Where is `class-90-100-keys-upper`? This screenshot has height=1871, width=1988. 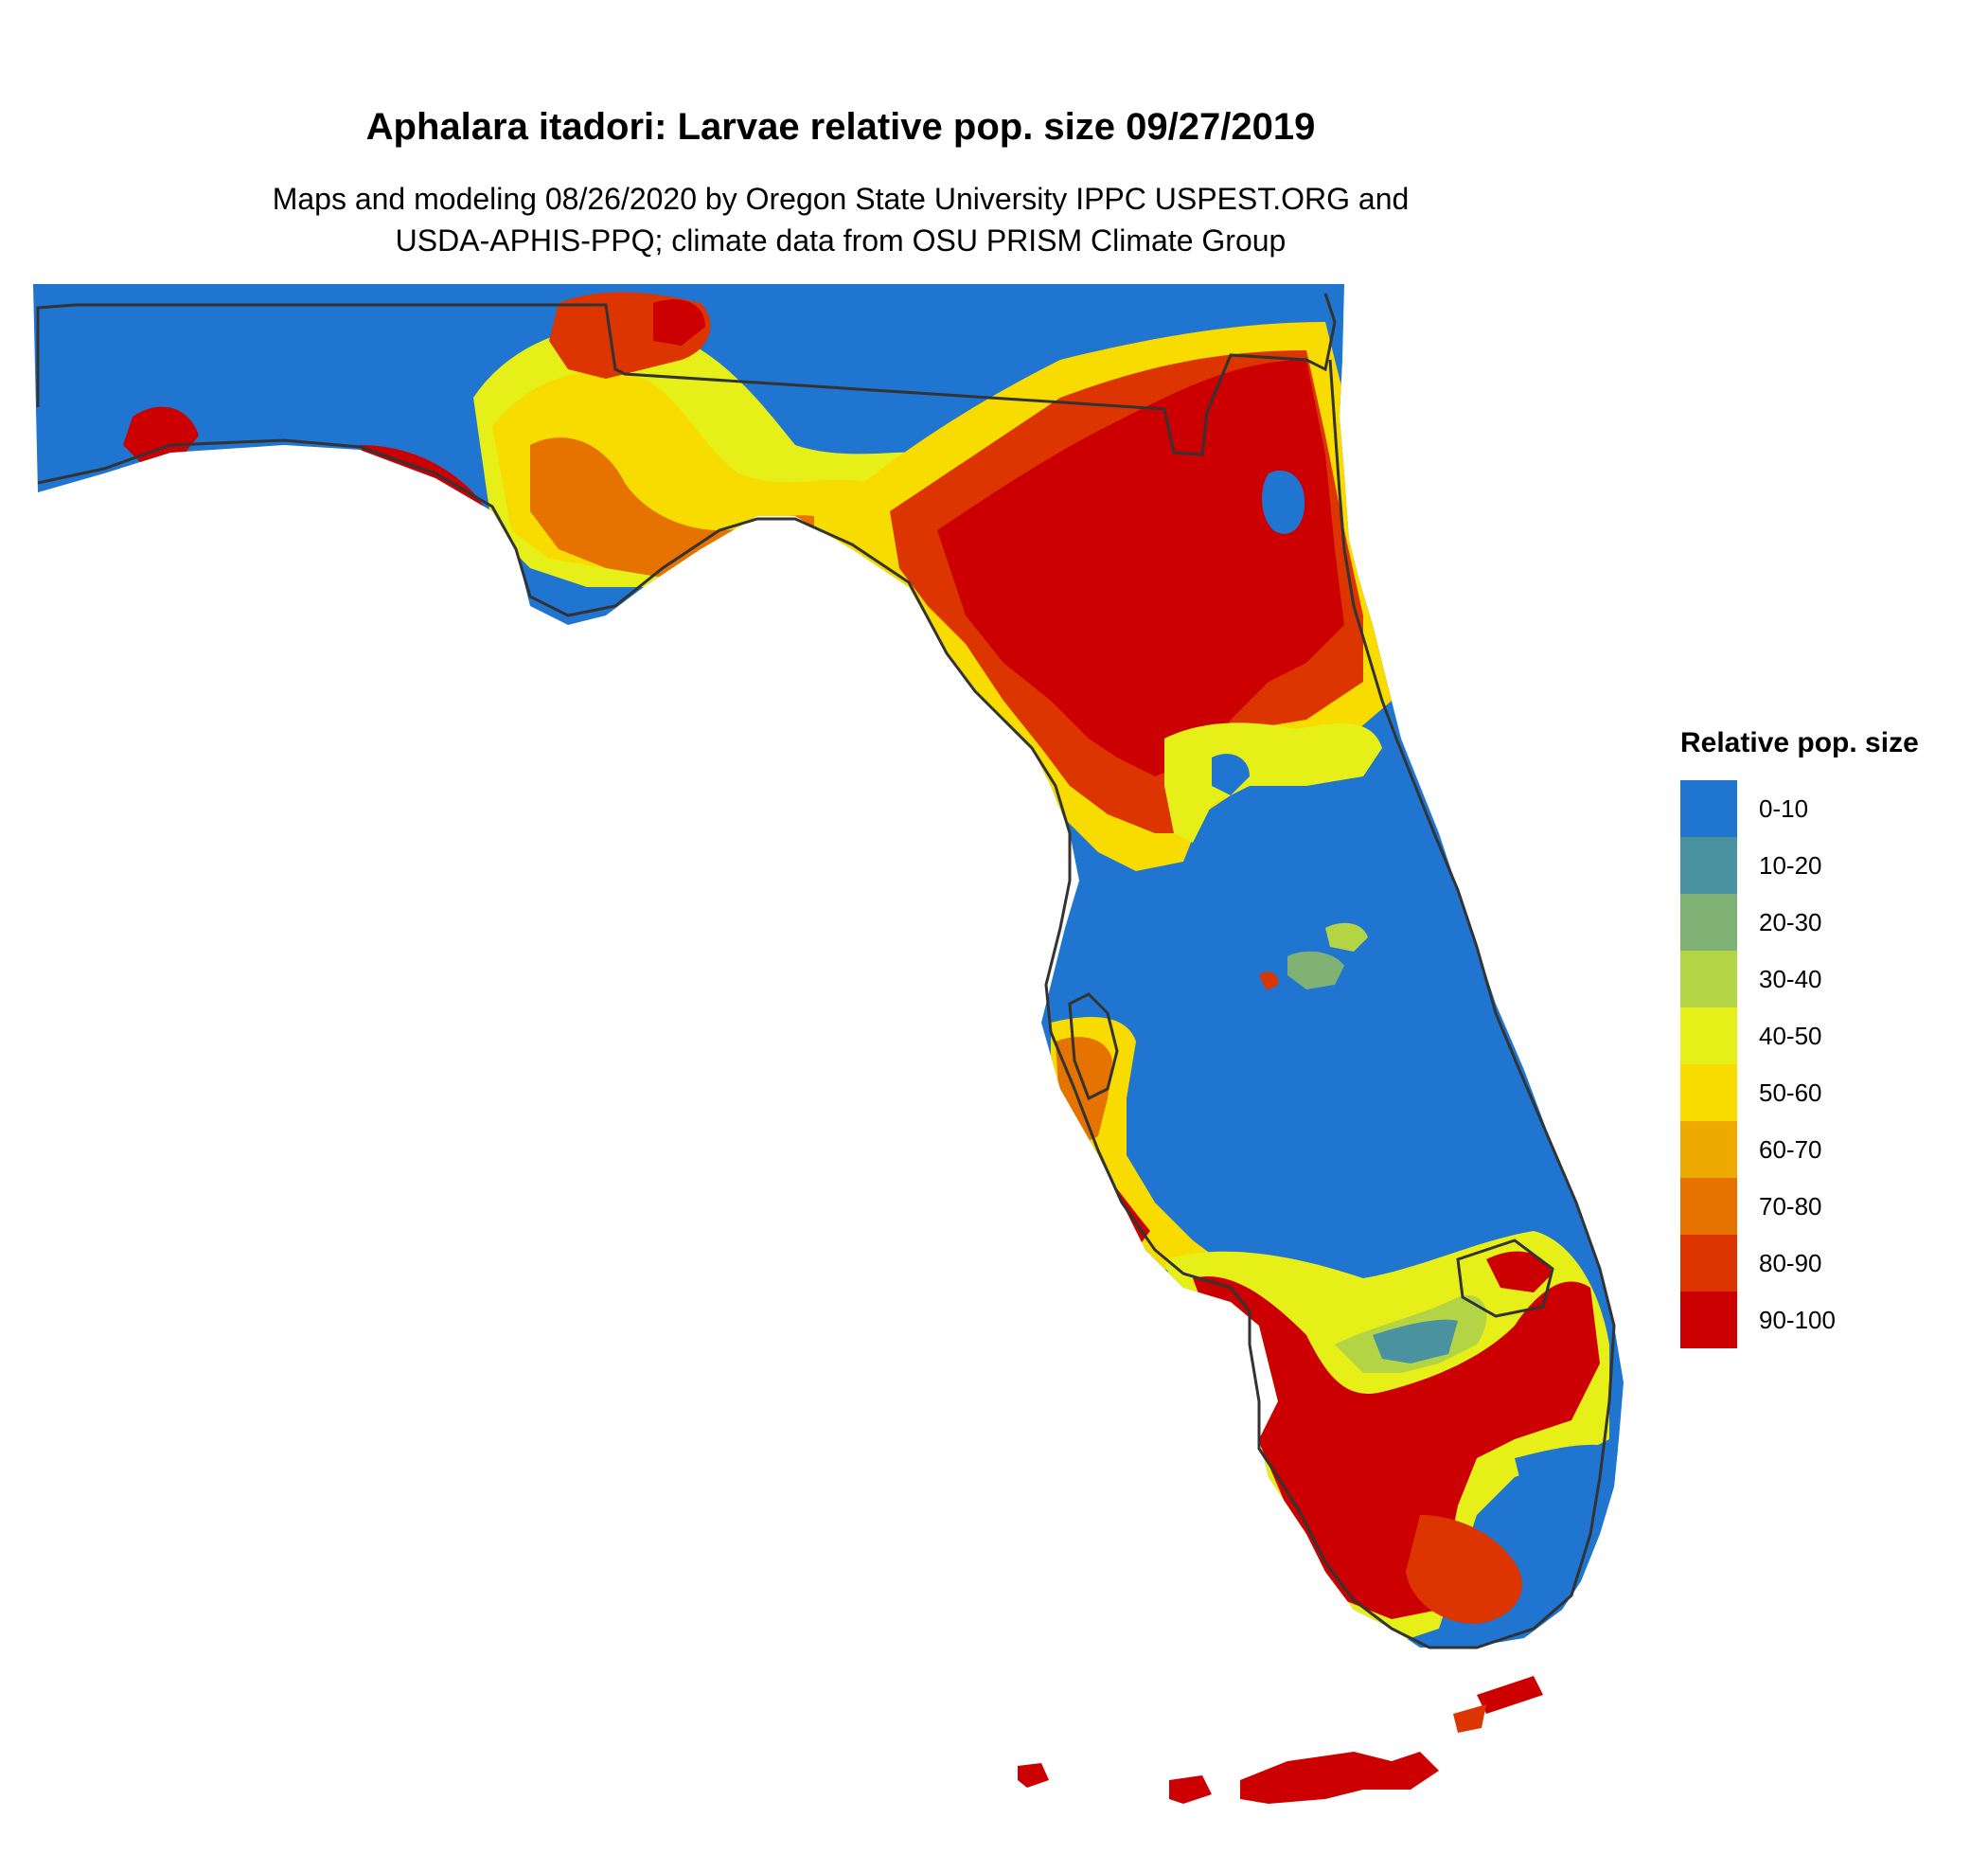
class-90-100-keys-upper is located at coordinates (1510, 1695).